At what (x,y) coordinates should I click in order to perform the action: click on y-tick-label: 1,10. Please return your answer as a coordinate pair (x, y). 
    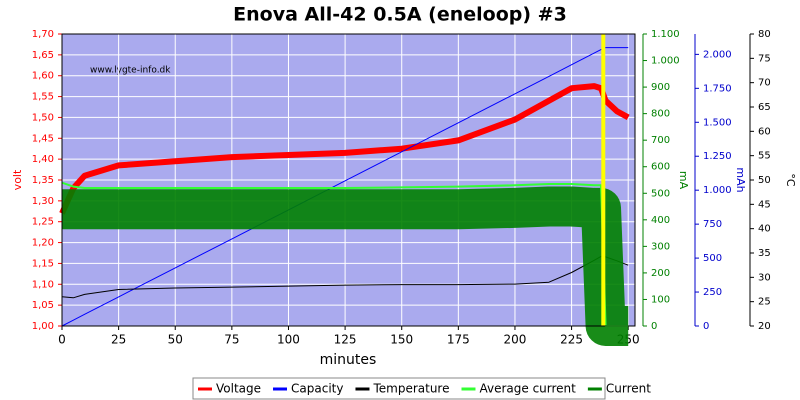
    Looking at the image, I should click on (43, 284).